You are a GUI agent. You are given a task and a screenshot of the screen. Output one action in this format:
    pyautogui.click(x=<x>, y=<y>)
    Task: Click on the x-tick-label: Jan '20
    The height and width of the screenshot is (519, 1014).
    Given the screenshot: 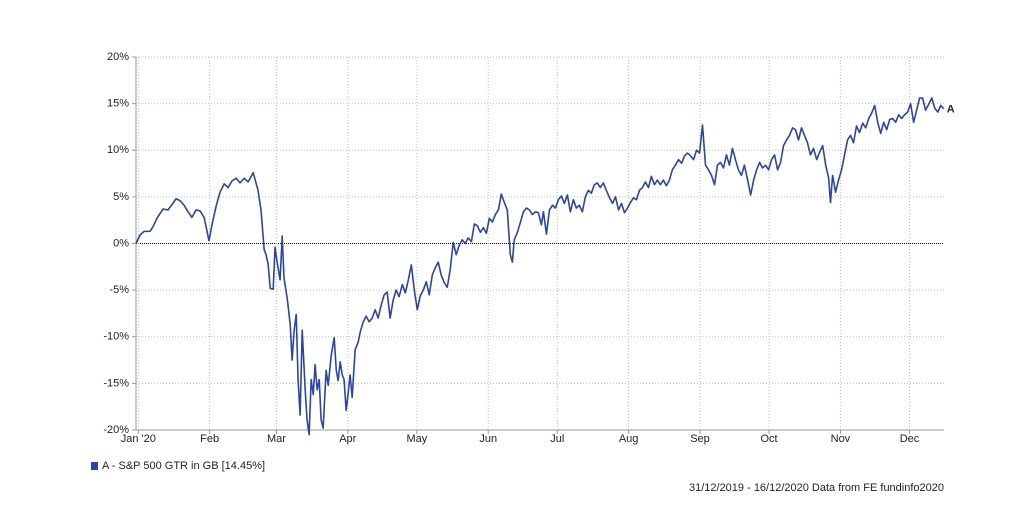 What is the action you would take?
    pyautogui.click(x=138, y=439)
    